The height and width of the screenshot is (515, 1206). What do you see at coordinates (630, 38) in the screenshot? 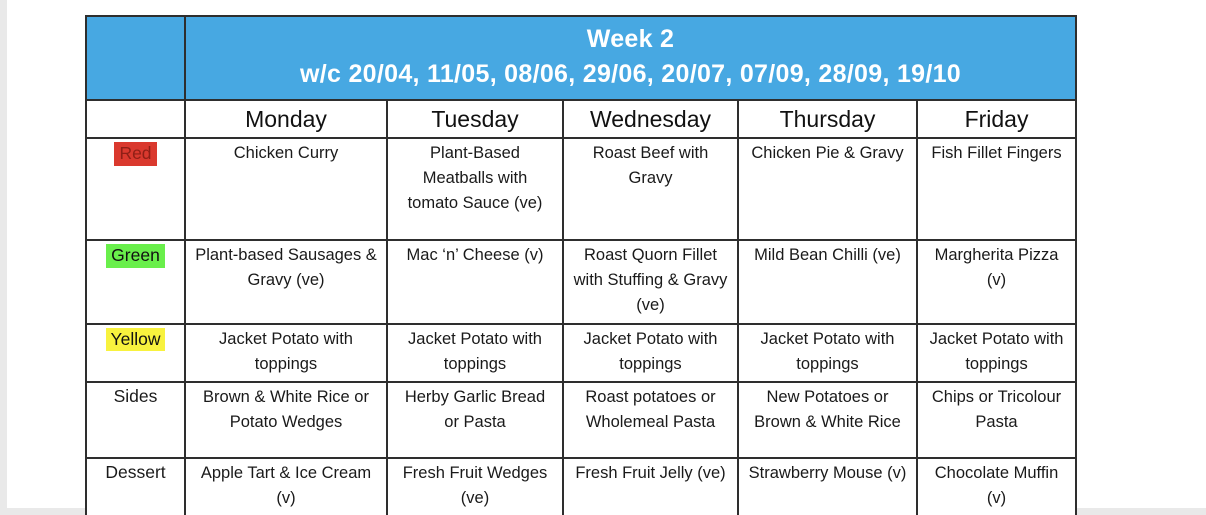
I see `week-title: Week 2` at bounding box center [630, 38].